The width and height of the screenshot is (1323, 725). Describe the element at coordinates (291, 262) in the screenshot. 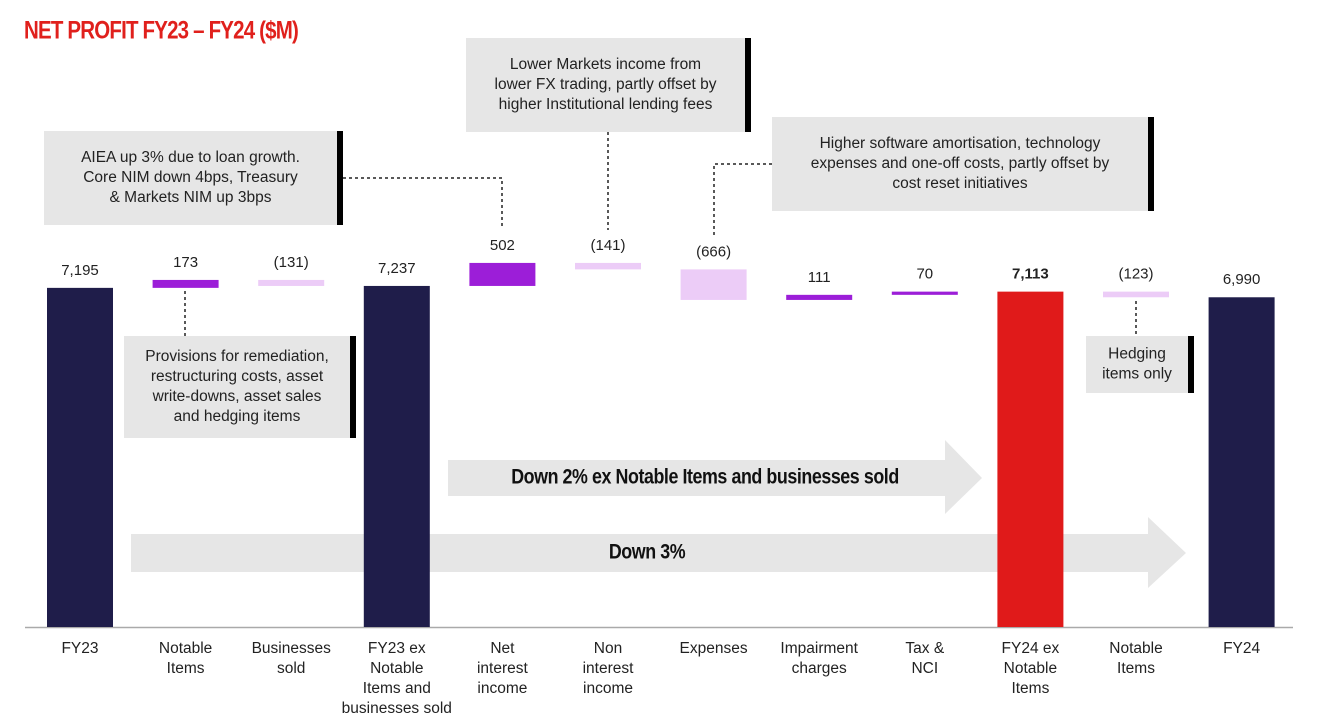

I see `value-label: (131)` at that location.